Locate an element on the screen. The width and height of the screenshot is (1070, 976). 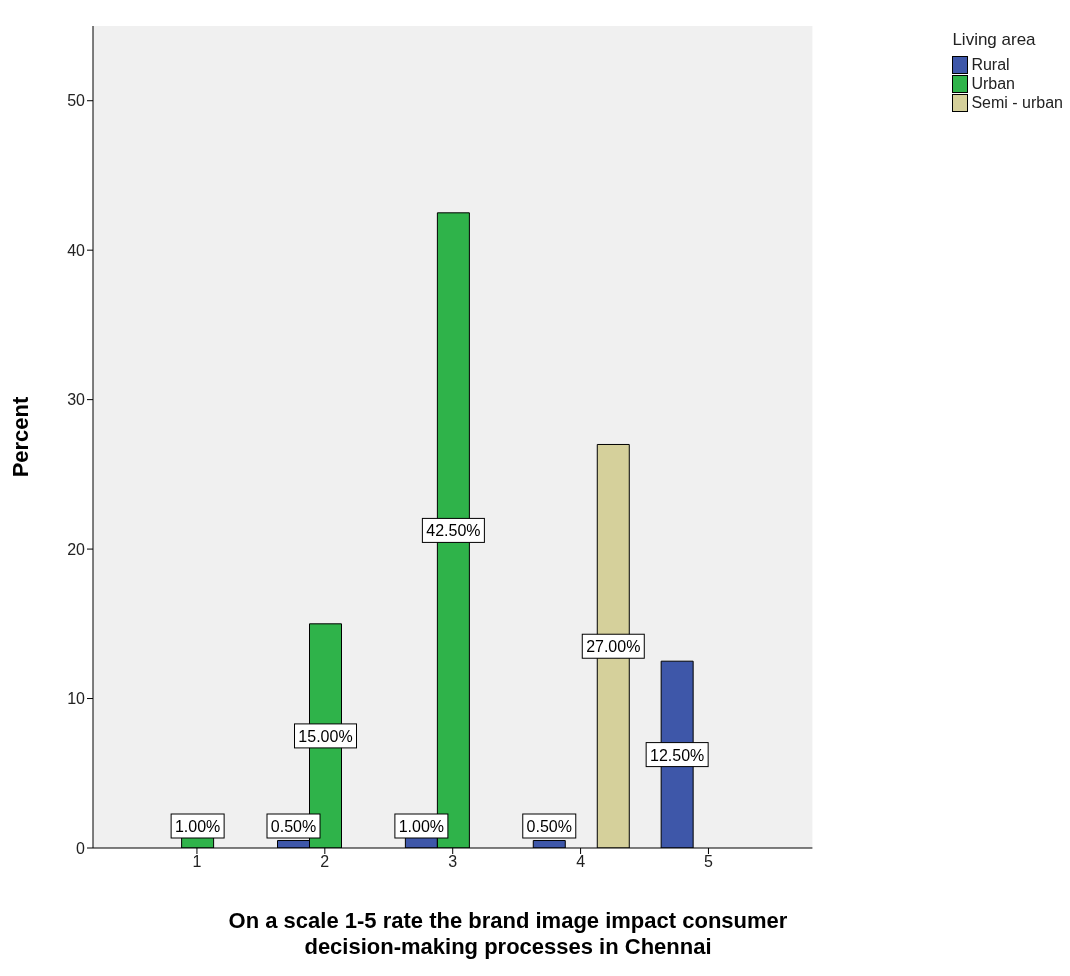
data-label: 12.50% is located at coordinates (677, 755).